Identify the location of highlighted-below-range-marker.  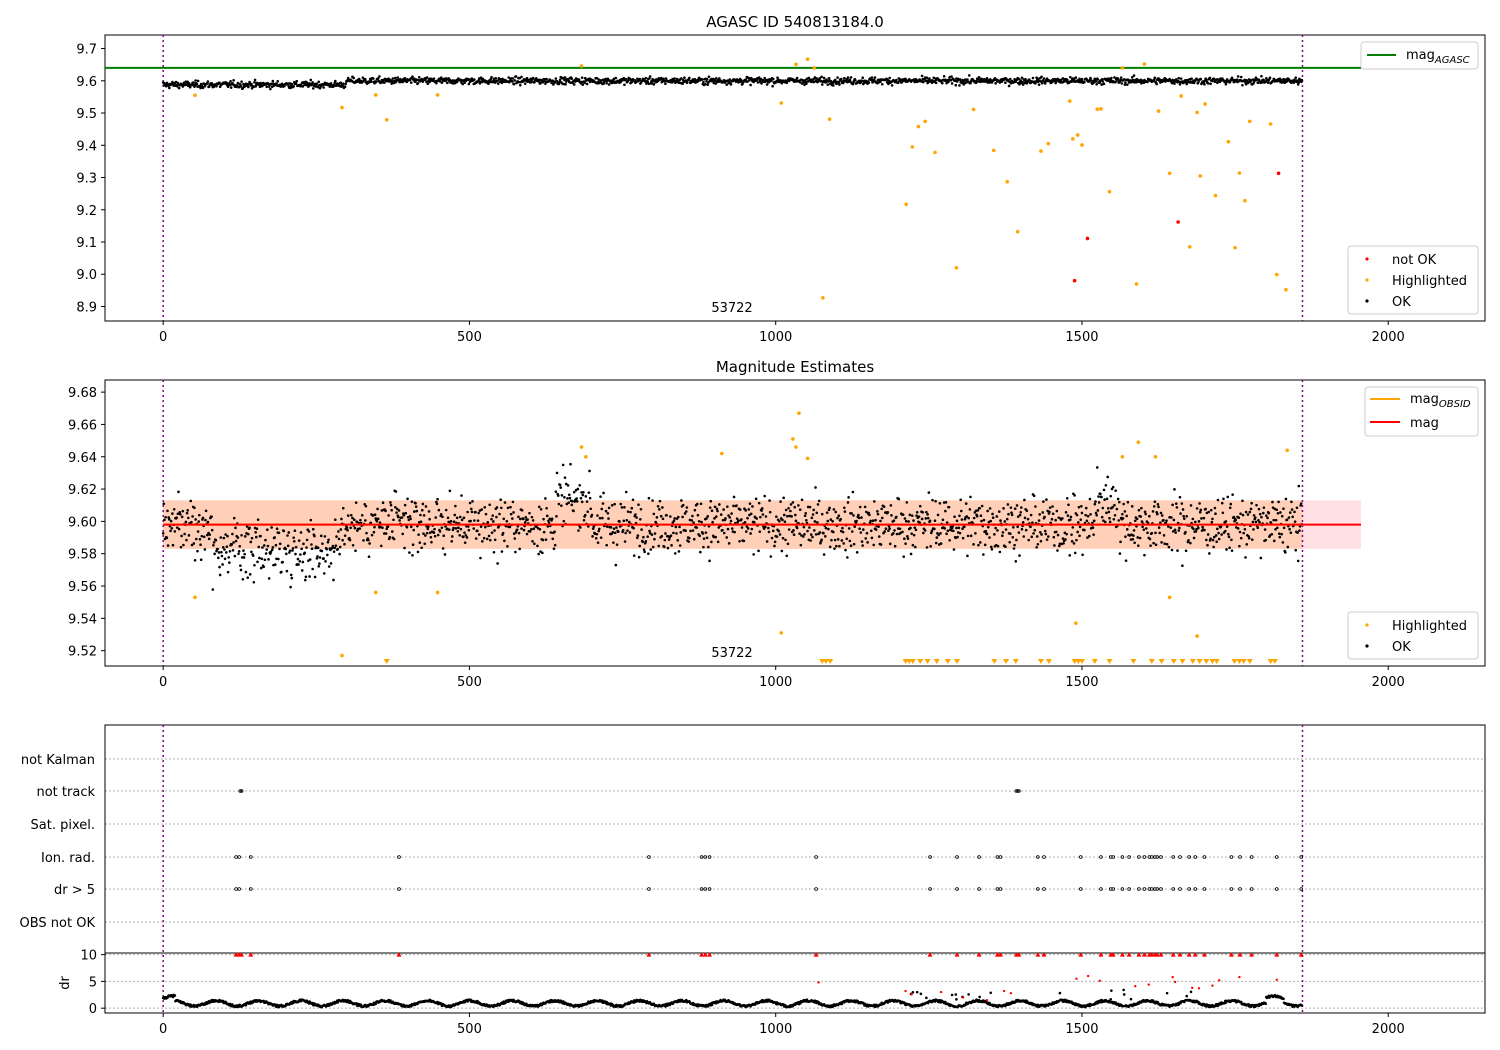
(1173, 661).